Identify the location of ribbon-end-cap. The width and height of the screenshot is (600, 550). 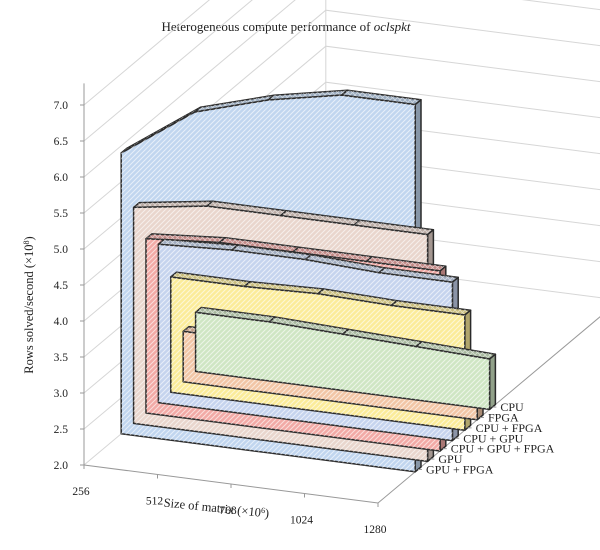
(492, 382).